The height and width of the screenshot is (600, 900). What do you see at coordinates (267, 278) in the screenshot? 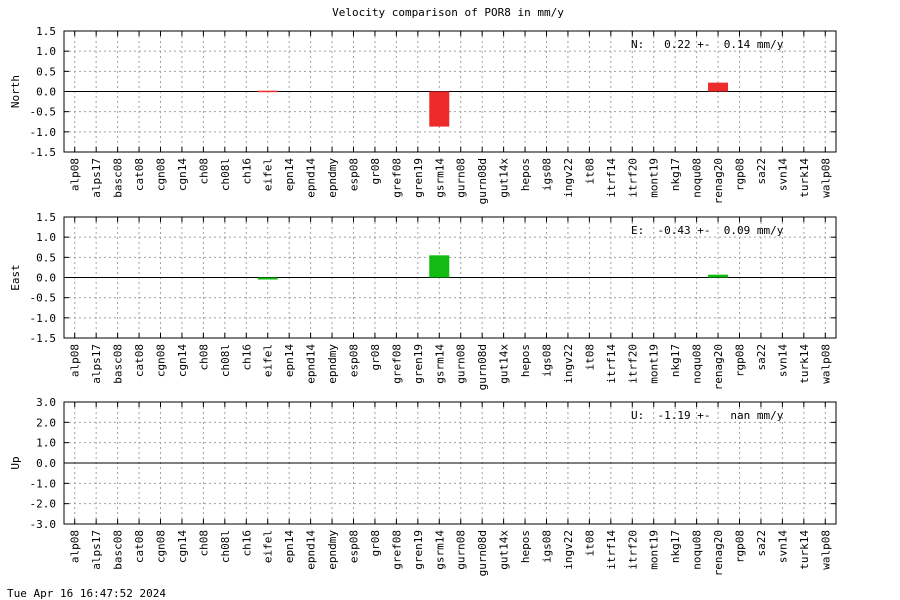
I see `bar-eifel` at bounding box center [267, 278].